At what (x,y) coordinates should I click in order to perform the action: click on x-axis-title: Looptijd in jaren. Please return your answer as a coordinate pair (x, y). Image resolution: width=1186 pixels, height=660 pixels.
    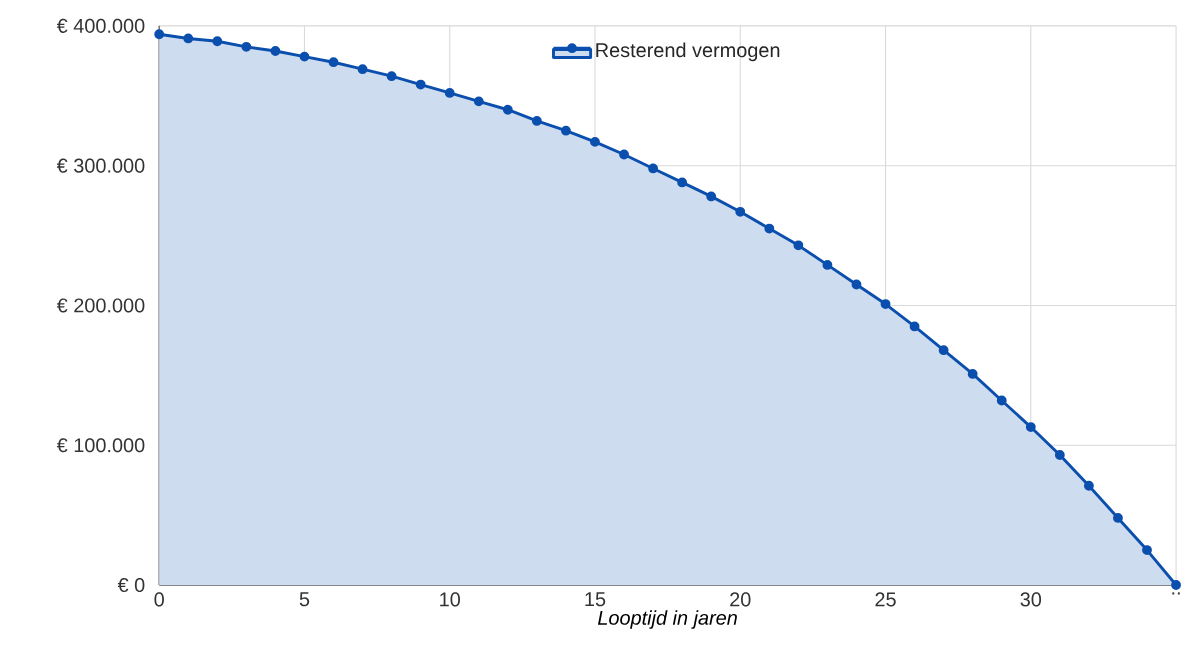
    Looking at the image, I should click on (667, 619).